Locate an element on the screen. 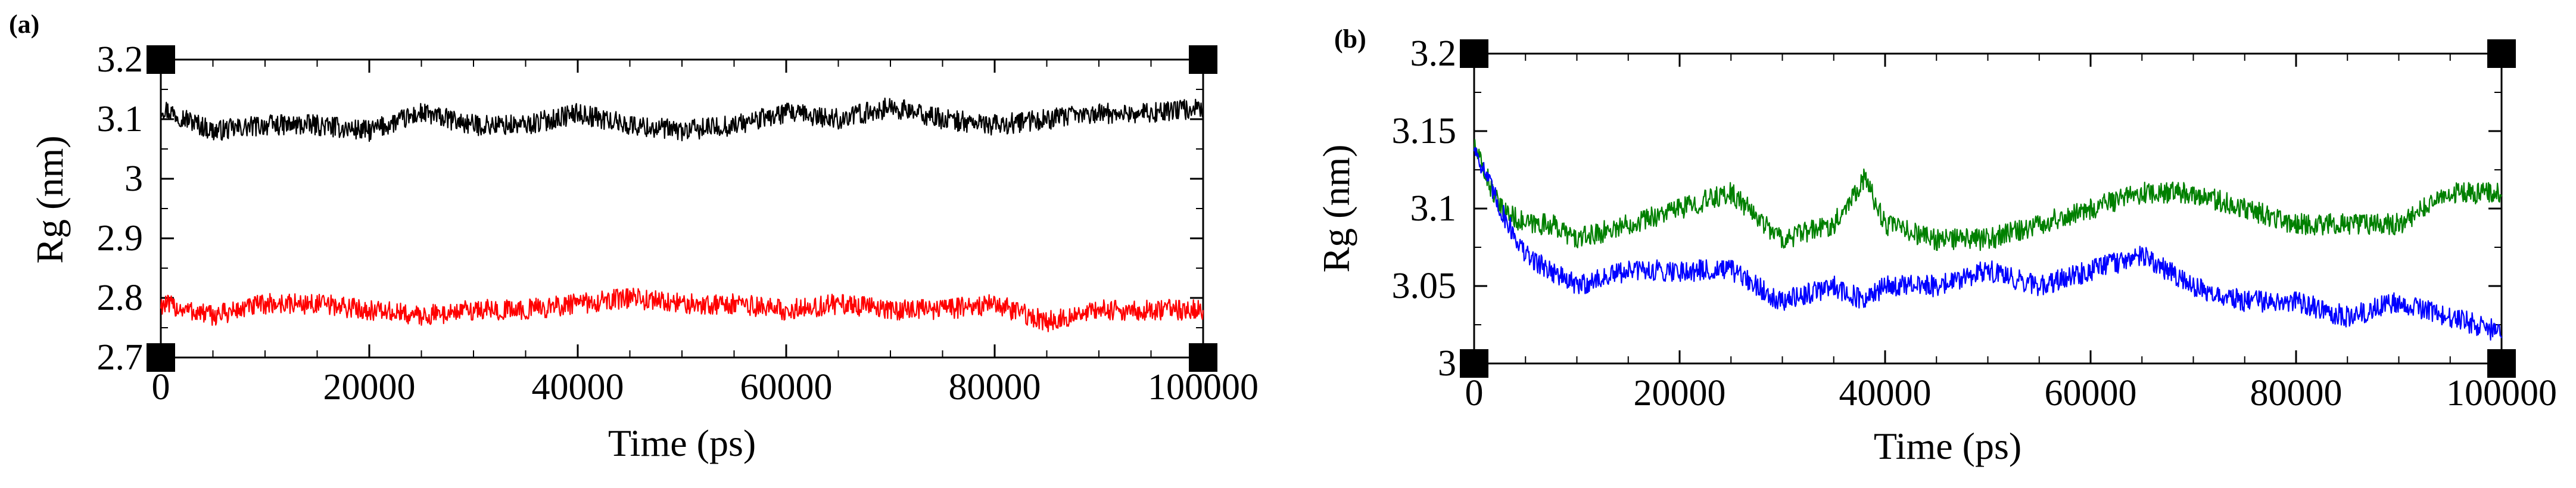  y-tick-label: 3.15 is located at coordinates (1424, 131).